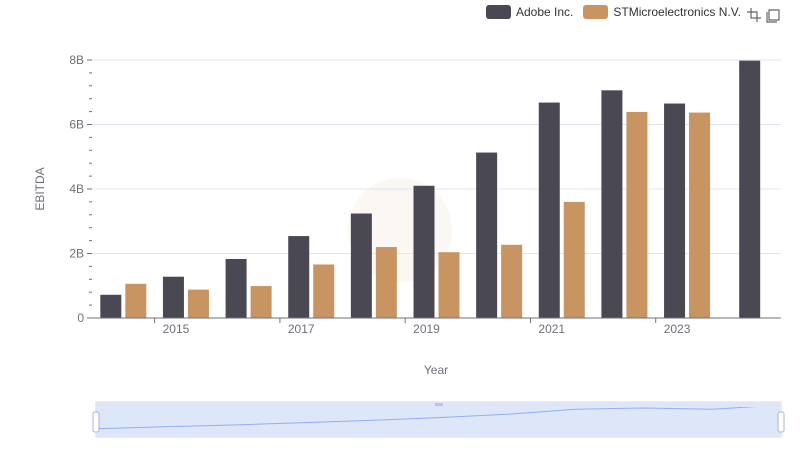  Describe the element at coordinates (424, 251) in the screenshot. I see `bar-adobe-2019` at that location.